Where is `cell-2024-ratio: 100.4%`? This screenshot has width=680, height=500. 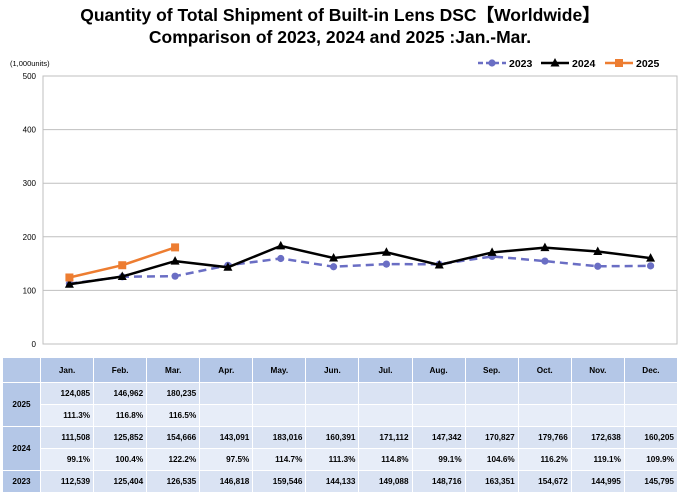 cell-2024-ratio: 100.4% is located at coordinates (120, 459).